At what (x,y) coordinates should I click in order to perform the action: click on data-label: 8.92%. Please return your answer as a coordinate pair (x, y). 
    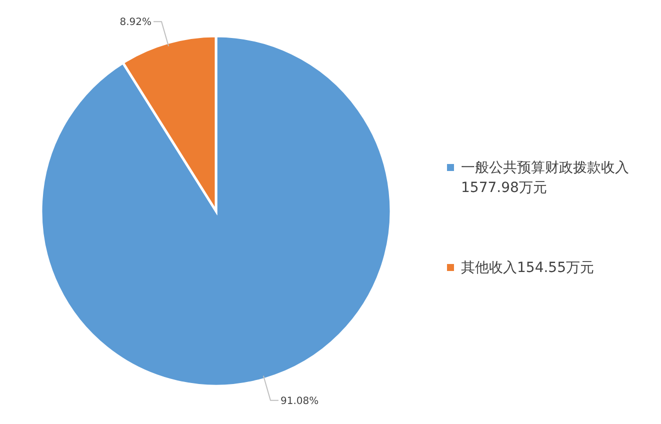
    Looking at the image, I should click on (136, 22).